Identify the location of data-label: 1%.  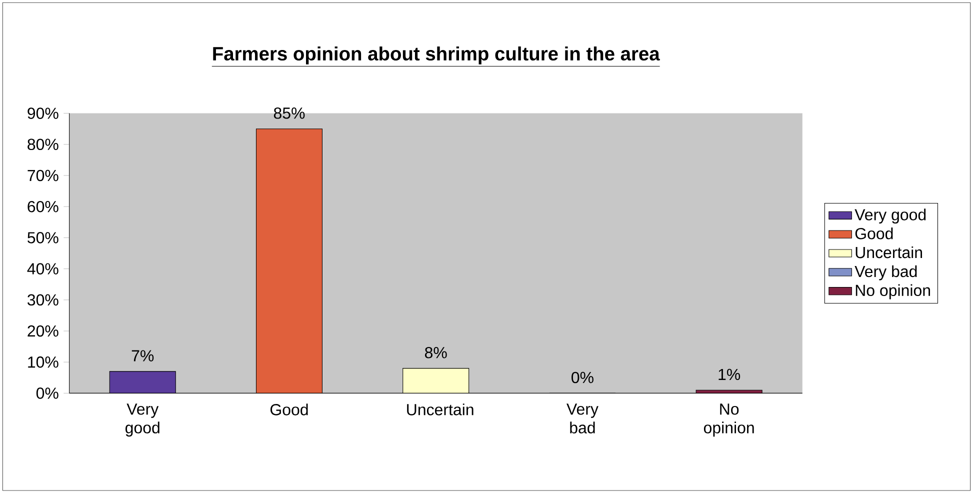
(729, 374).